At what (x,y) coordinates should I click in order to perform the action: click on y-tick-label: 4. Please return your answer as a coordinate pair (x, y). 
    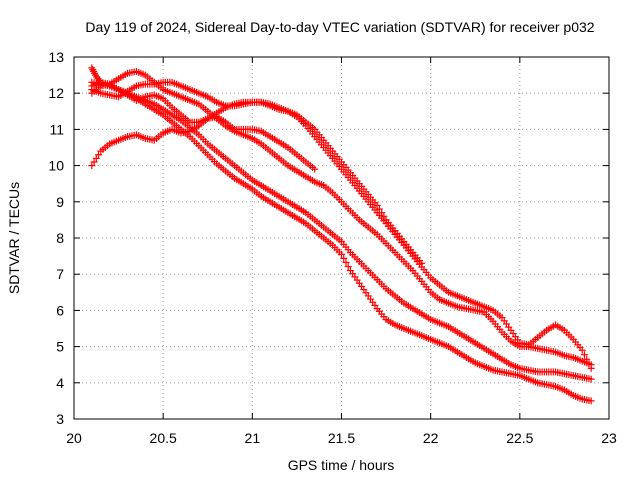
    Looking at the image, I should click on (60, 383).